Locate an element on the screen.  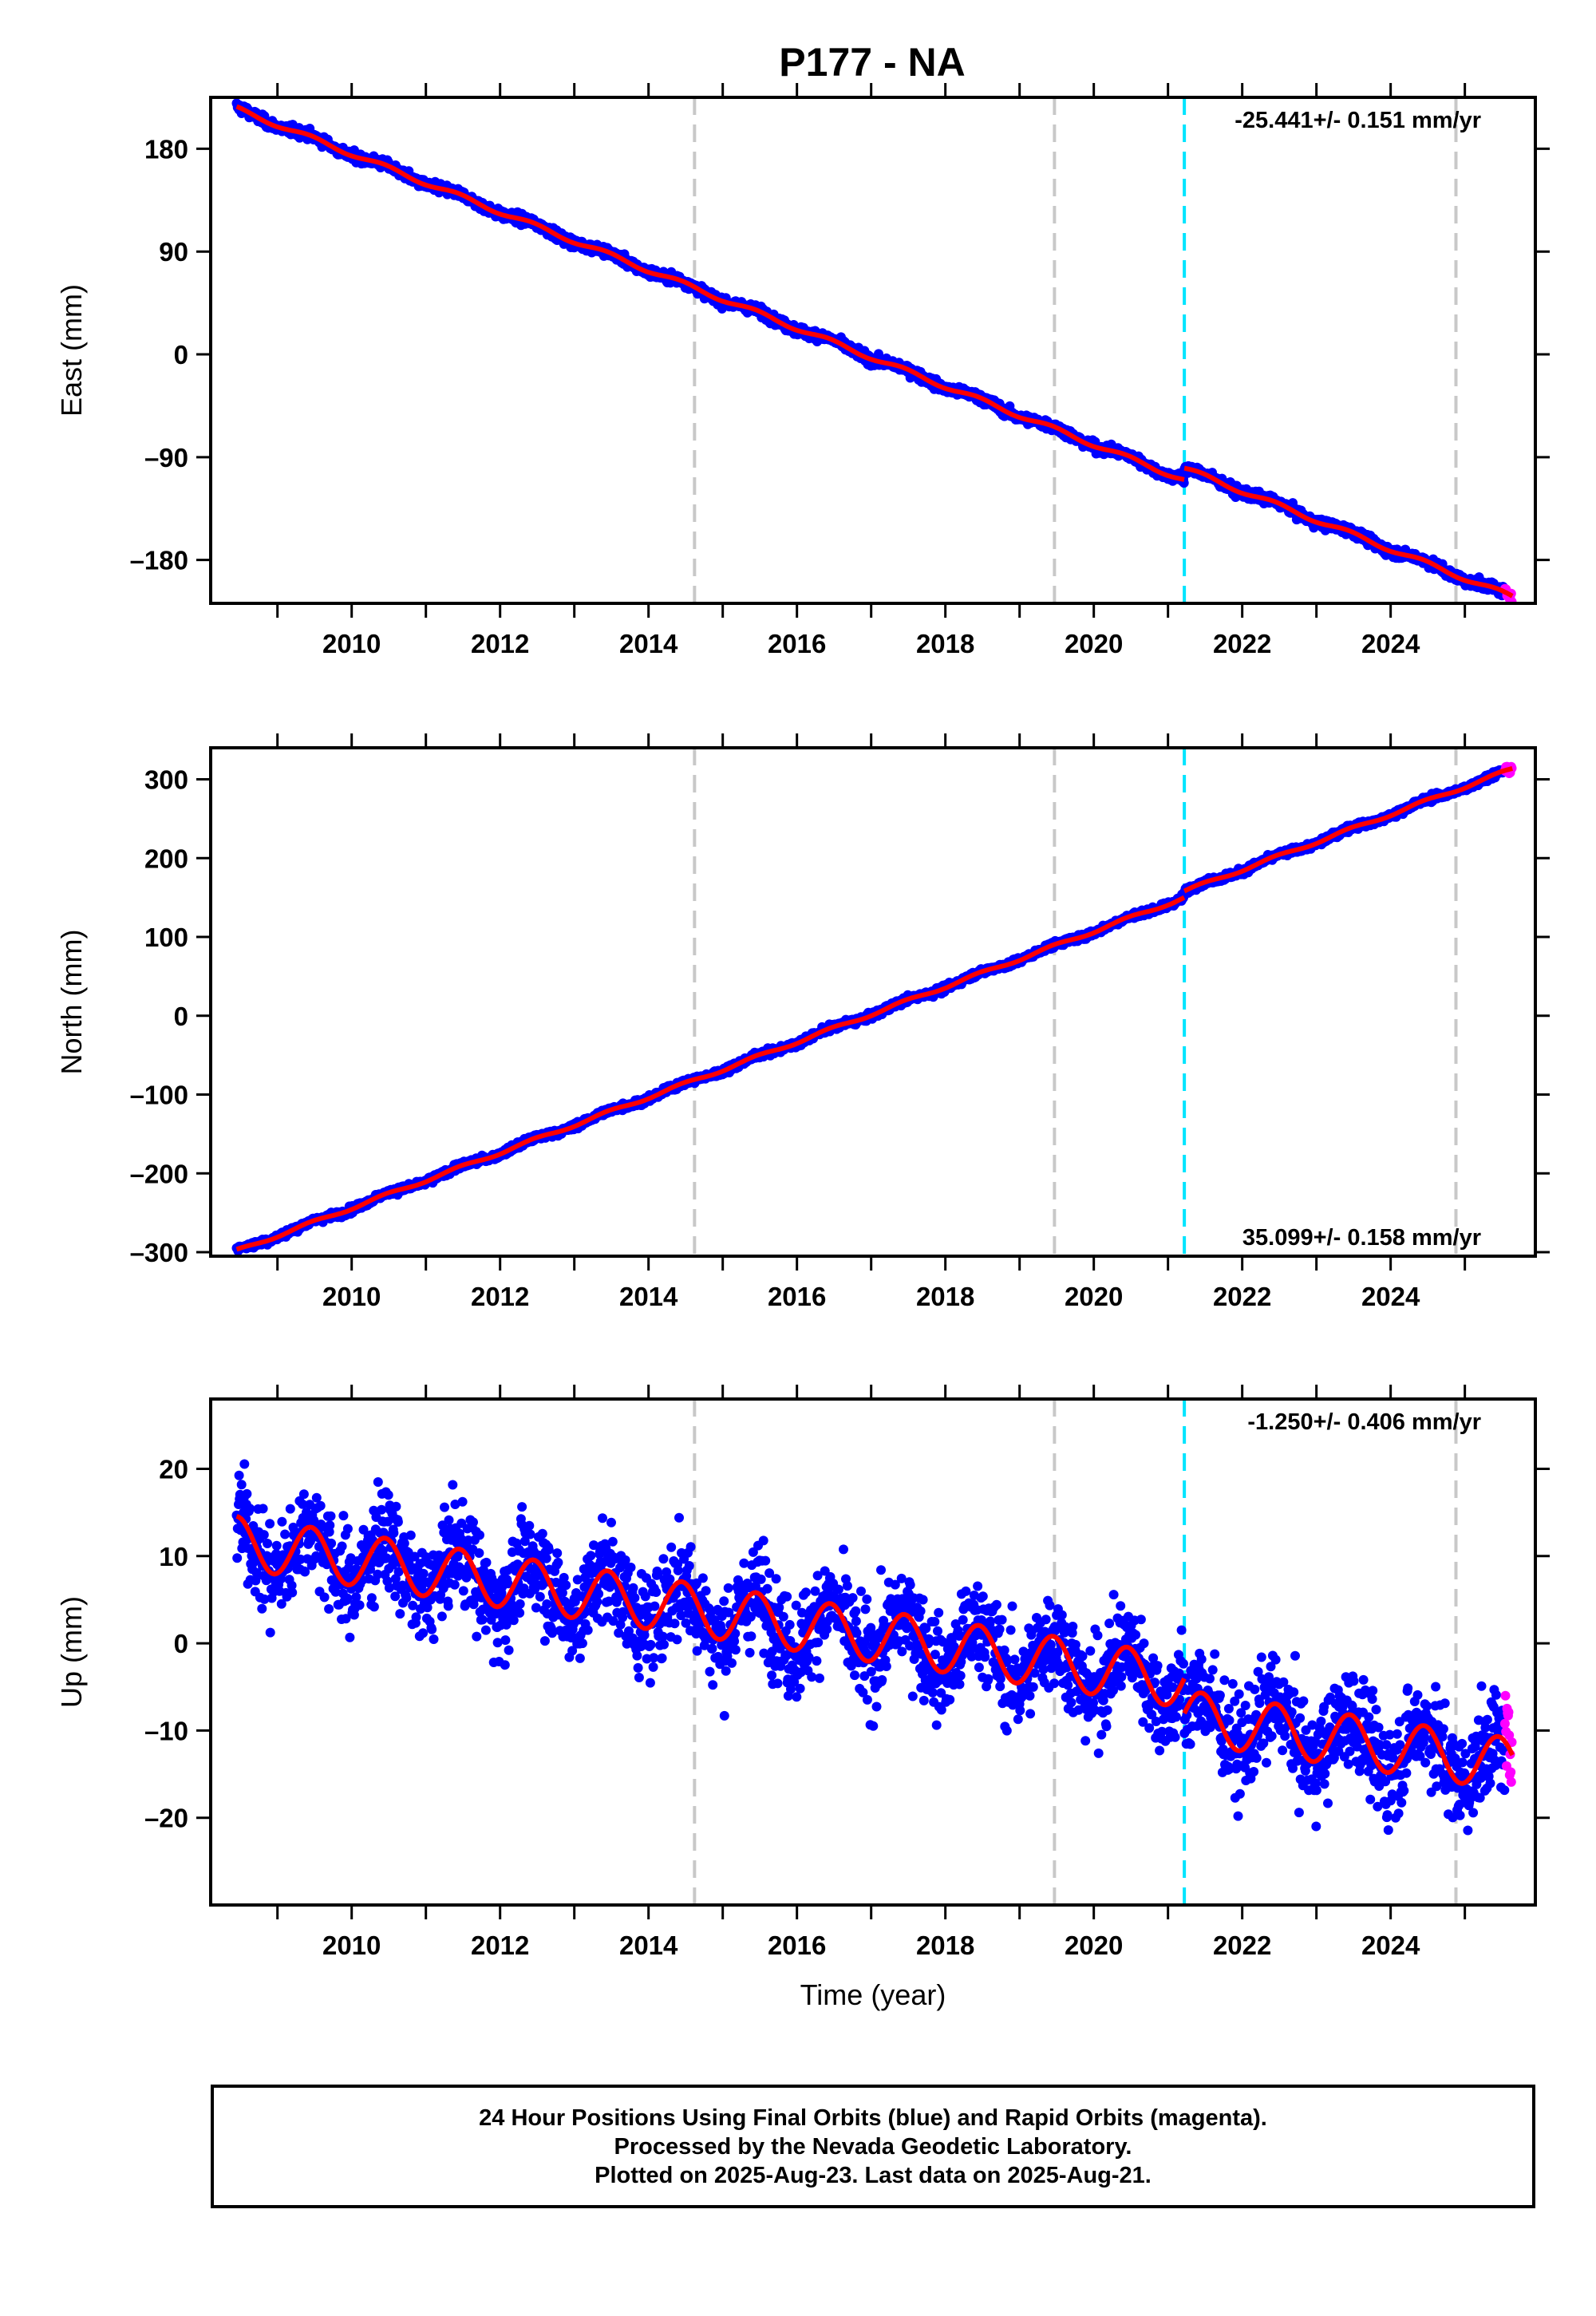
x-tick-label: 2014 is located at coordinates (648, 643).